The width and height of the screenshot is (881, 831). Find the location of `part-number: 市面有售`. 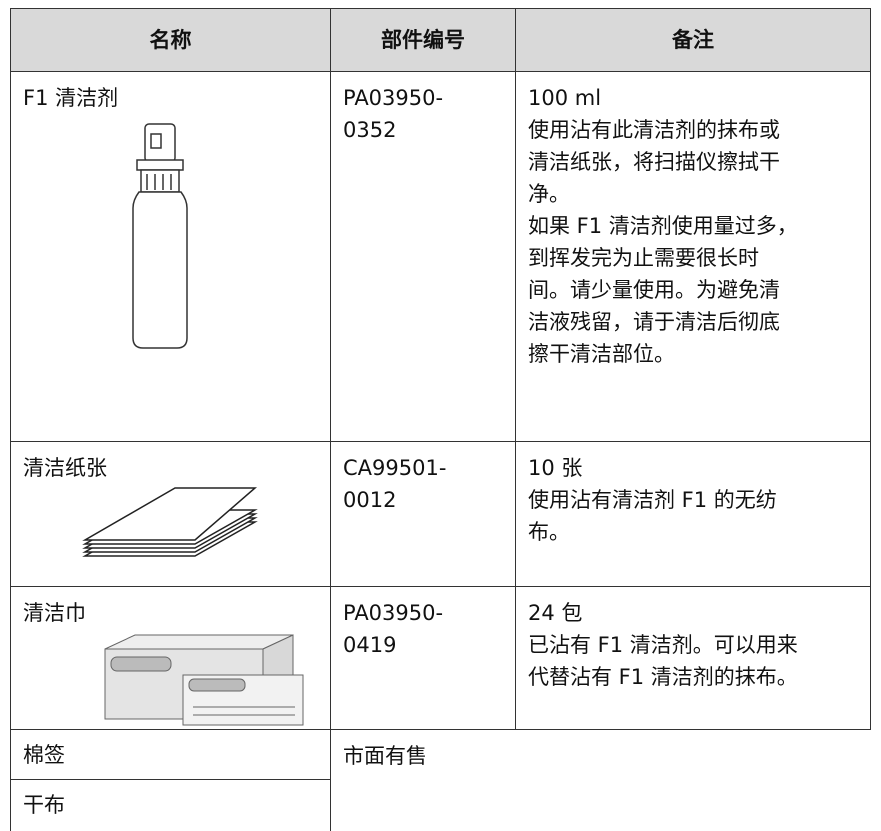

part-number: 市面有售 is located at coordinates (385, 756).